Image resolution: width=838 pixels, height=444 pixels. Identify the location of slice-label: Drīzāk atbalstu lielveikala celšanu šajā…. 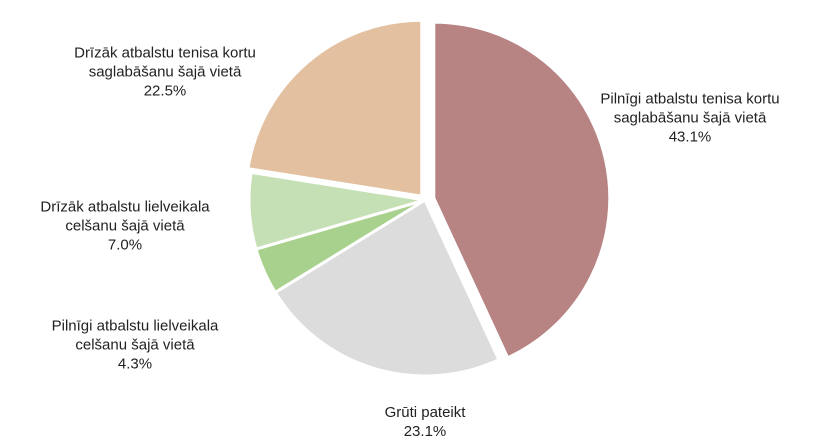
(125, 226).